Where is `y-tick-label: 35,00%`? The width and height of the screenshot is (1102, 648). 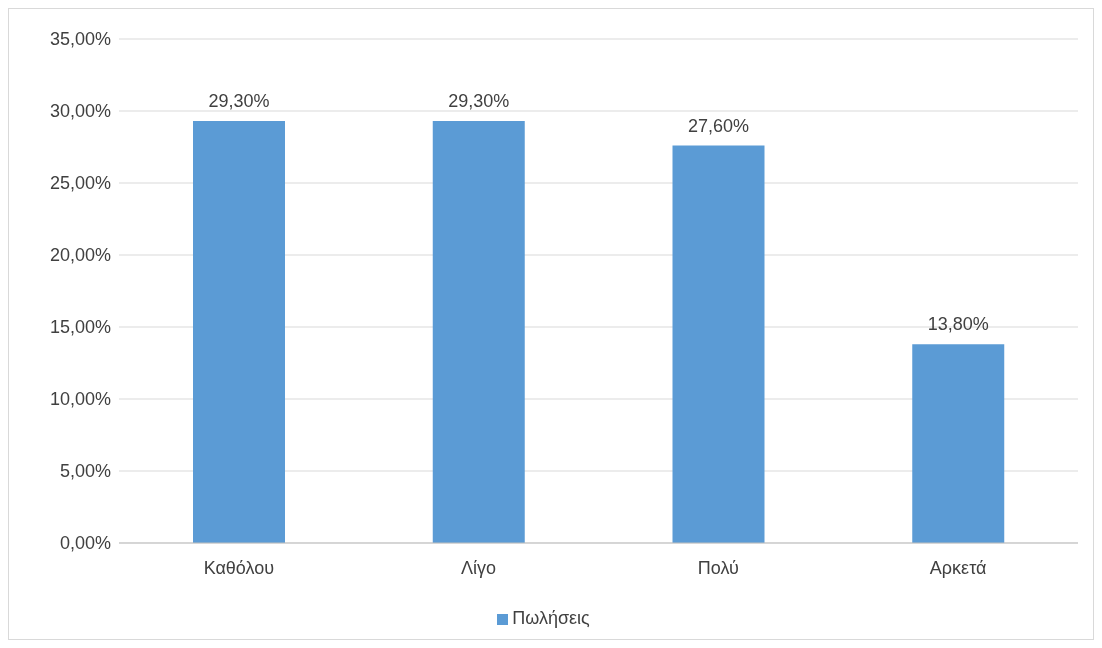
y-tick-label: 35,00% is located at coordinates (80, 39).